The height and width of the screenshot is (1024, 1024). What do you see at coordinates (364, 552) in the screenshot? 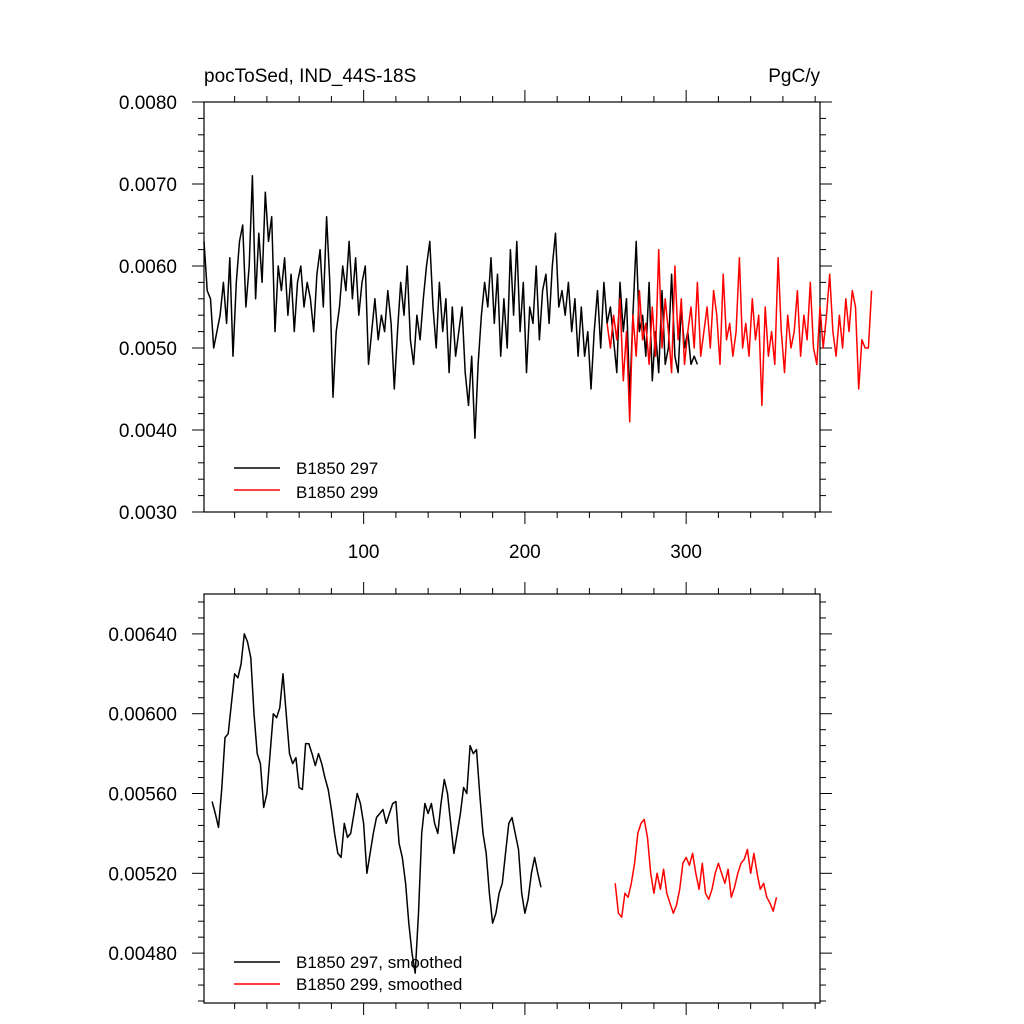
I see `top-x-tick-label: 100` at bounding box center [364, 552].